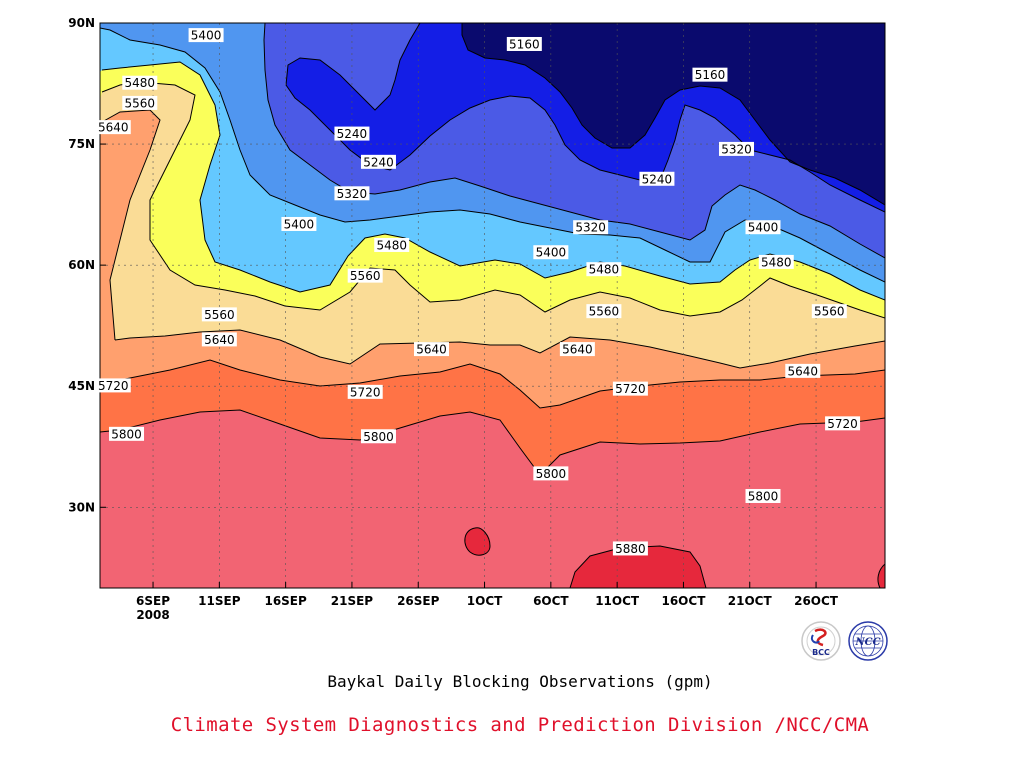 The height and width of the screenshot is (768, 1024). I want to click on contour-line-5880-west, so click(477, 541).